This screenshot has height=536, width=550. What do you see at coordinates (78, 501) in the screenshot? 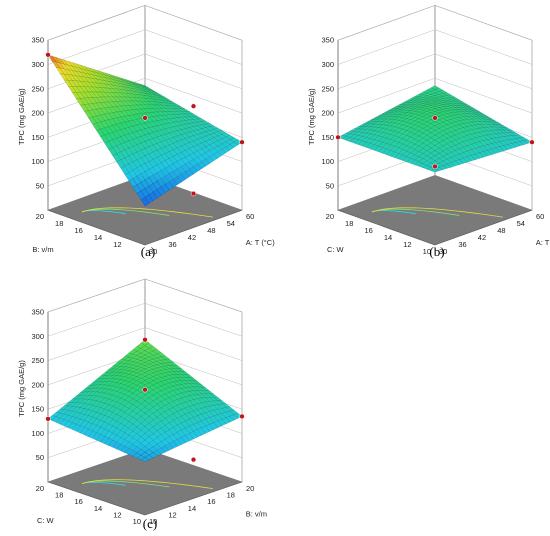
I see `y-tick-label: 16` at bounding box center [78, 501].